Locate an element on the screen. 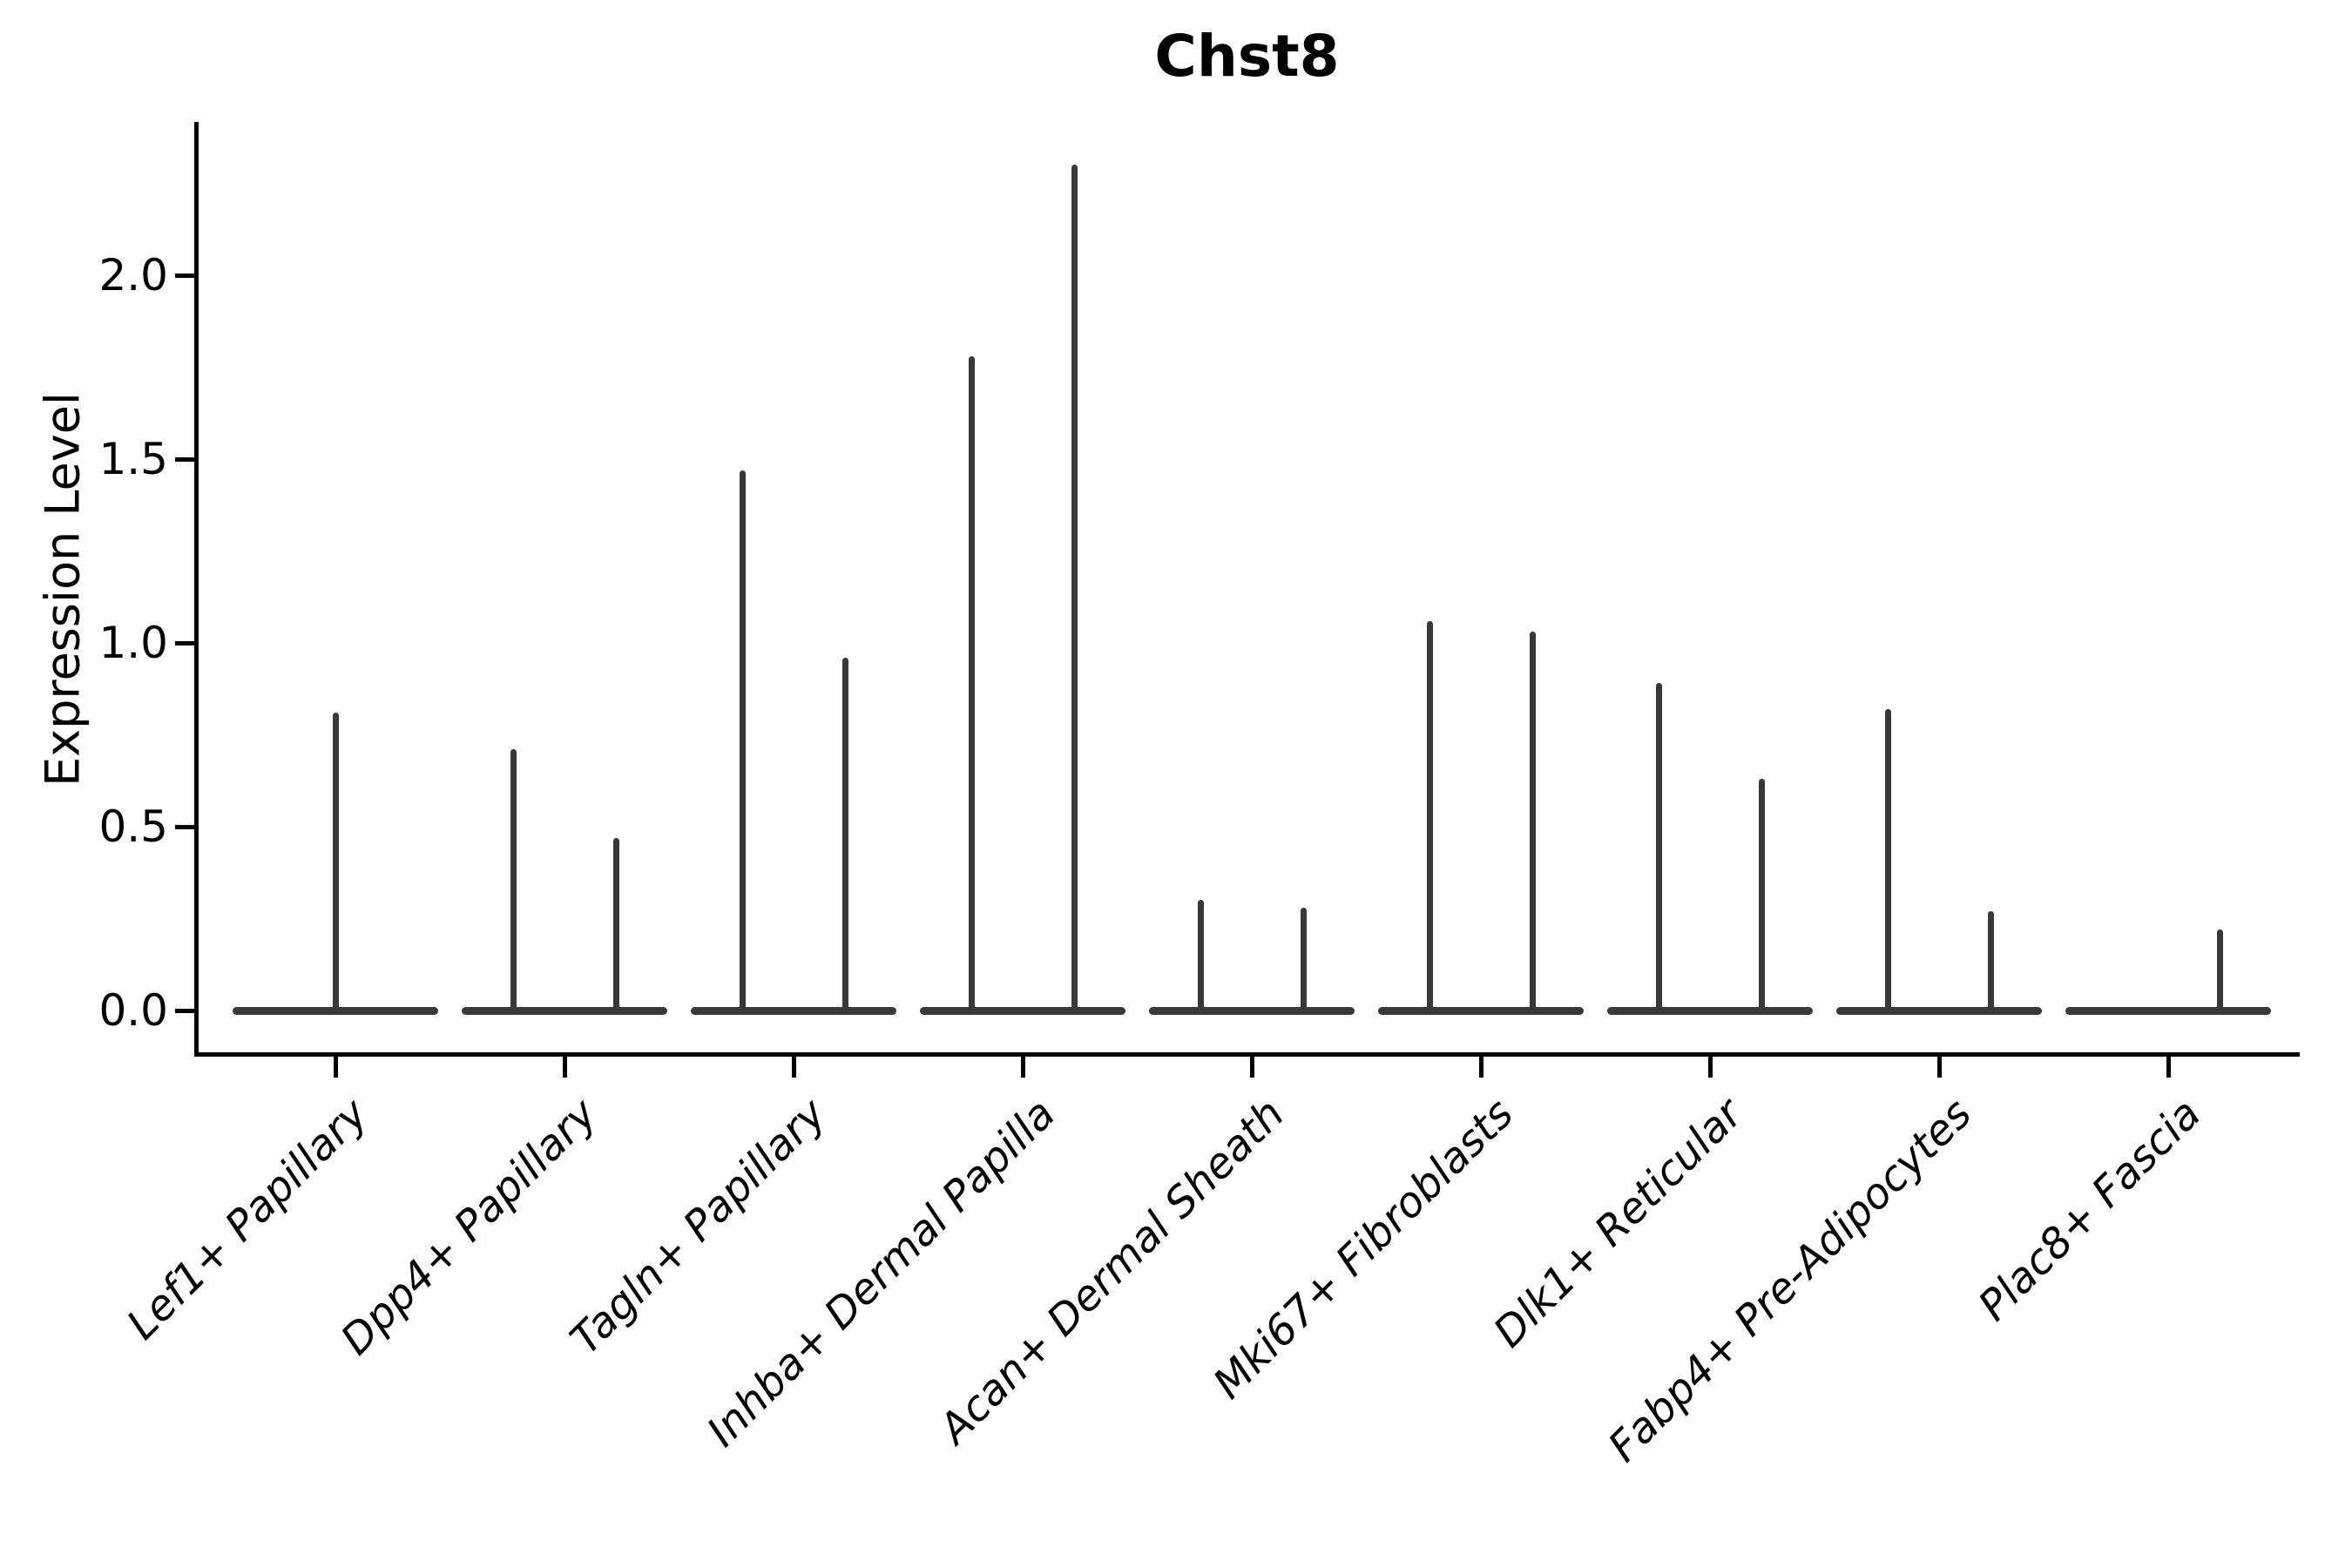  y-axis-label: Expression Level is located at coordinates (63, 589).